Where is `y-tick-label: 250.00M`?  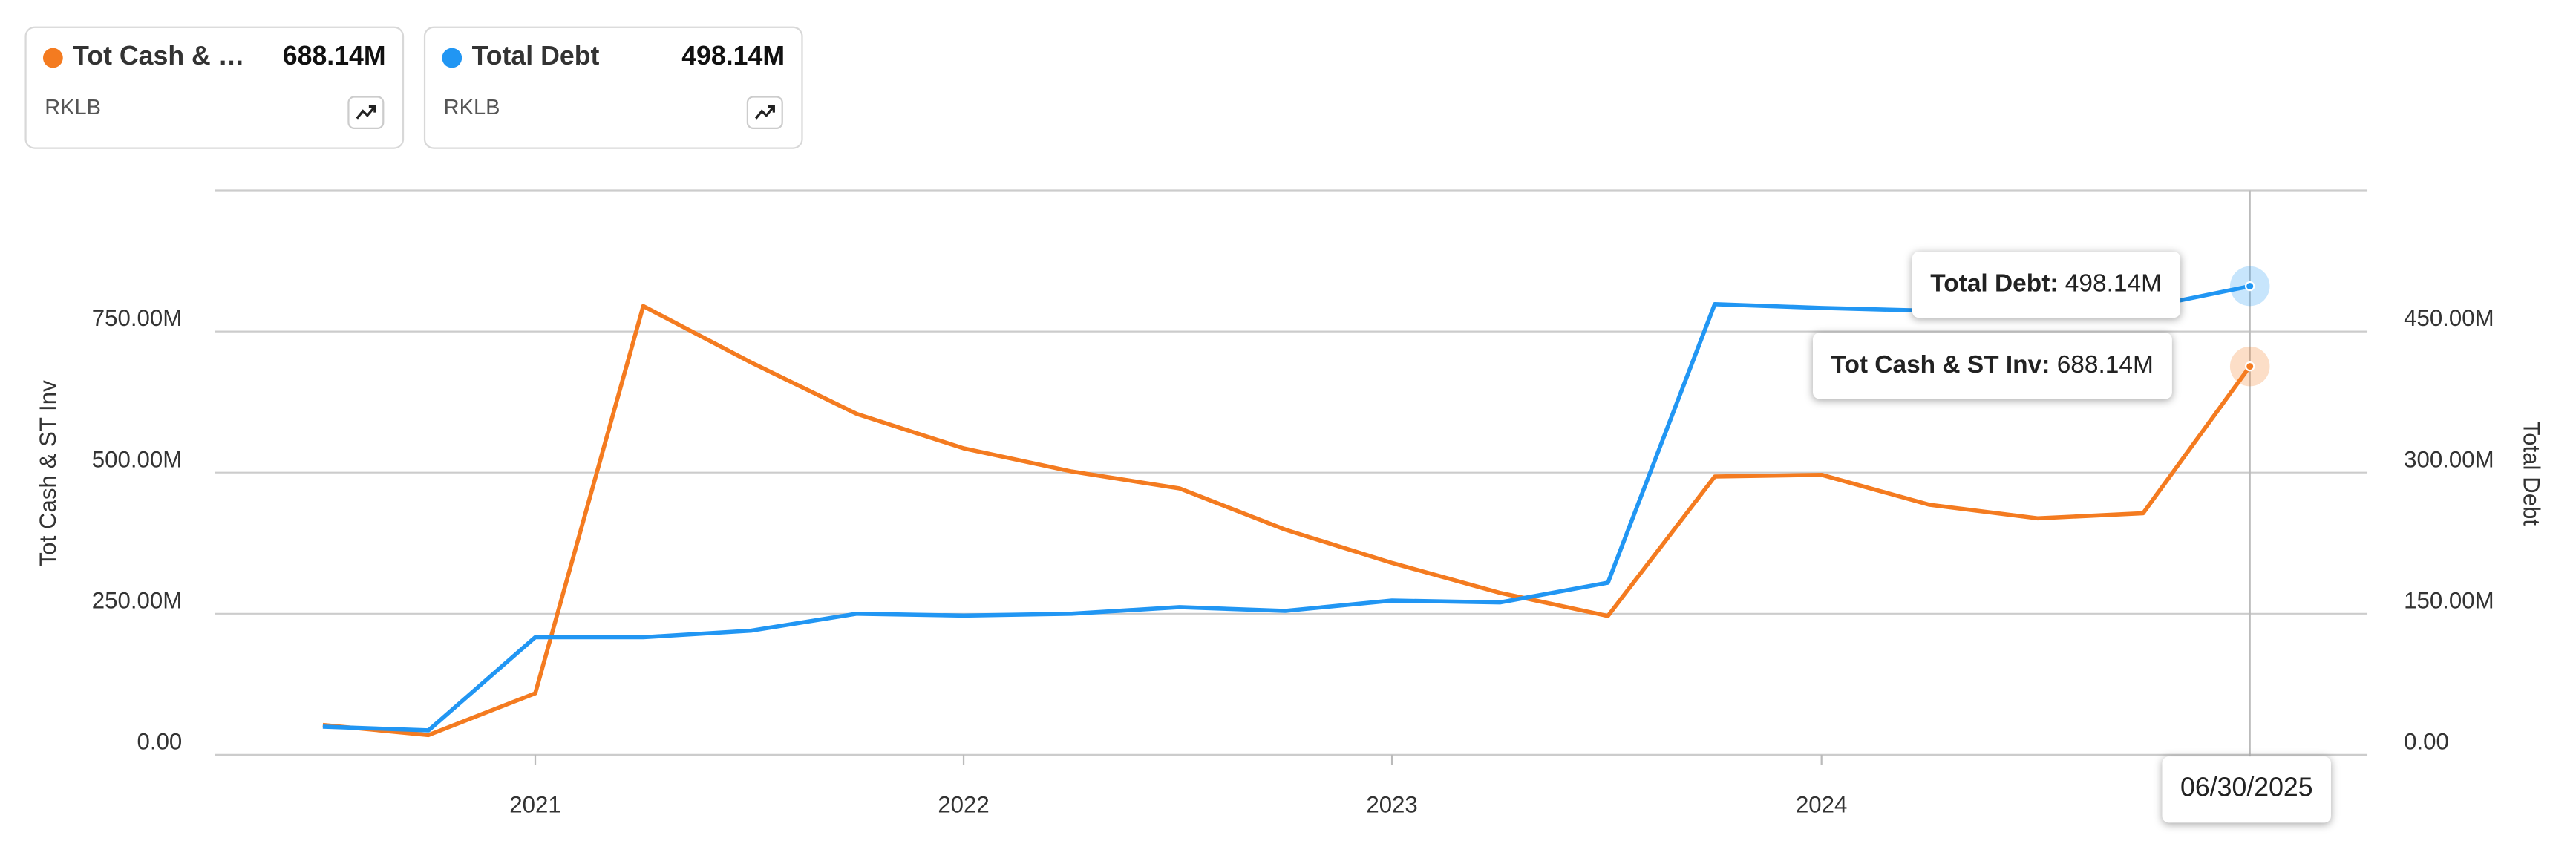
y-tick-label: 250.00M is located at coordinates (137, 600).